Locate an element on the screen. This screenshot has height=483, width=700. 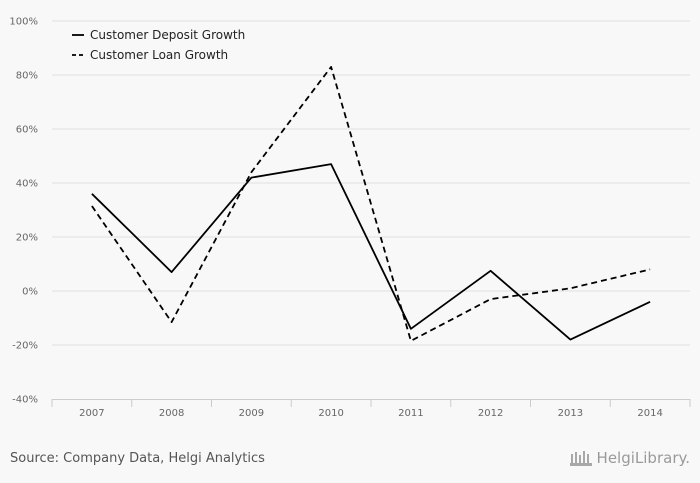
x-tick-label: 2010 is located at coordinates (330, 413).